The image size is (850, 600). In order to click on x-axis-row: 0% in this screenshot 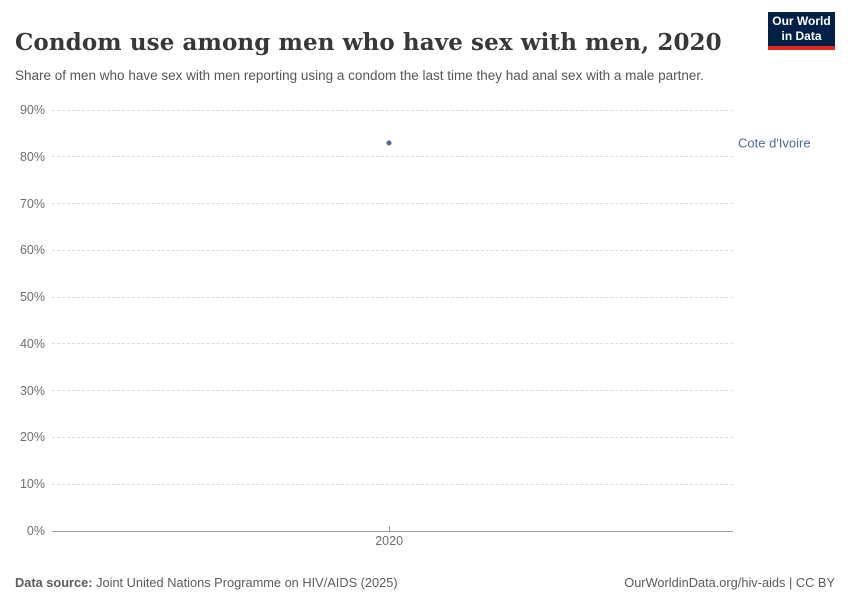, I will do `click(374, 531)`.